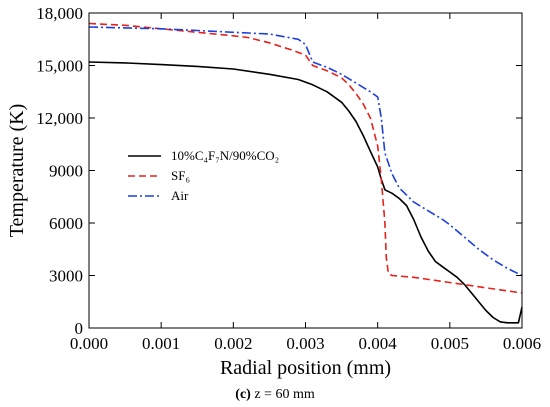 The image size is (550, 407). What do you see at coordinates (89, 343) in the screenshot?
I see `x-tick-label: 0.000` at bounding box center [89, 343].